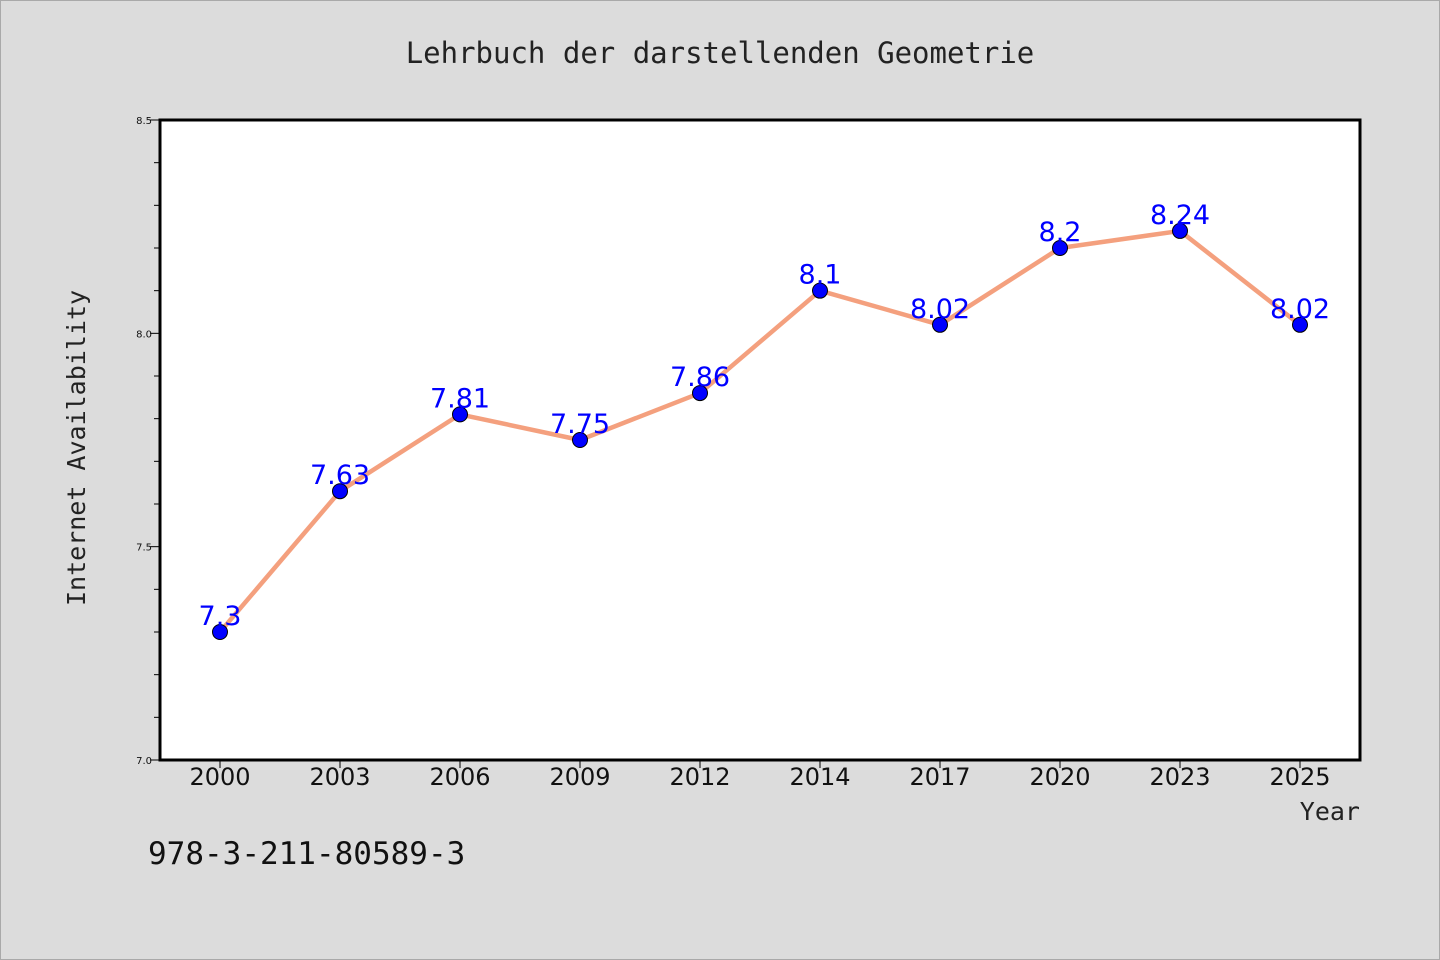 Image resolution: width=1440 pixels, height=960 pixels. I want to click on data-label: 7.75, so click(580, 424).